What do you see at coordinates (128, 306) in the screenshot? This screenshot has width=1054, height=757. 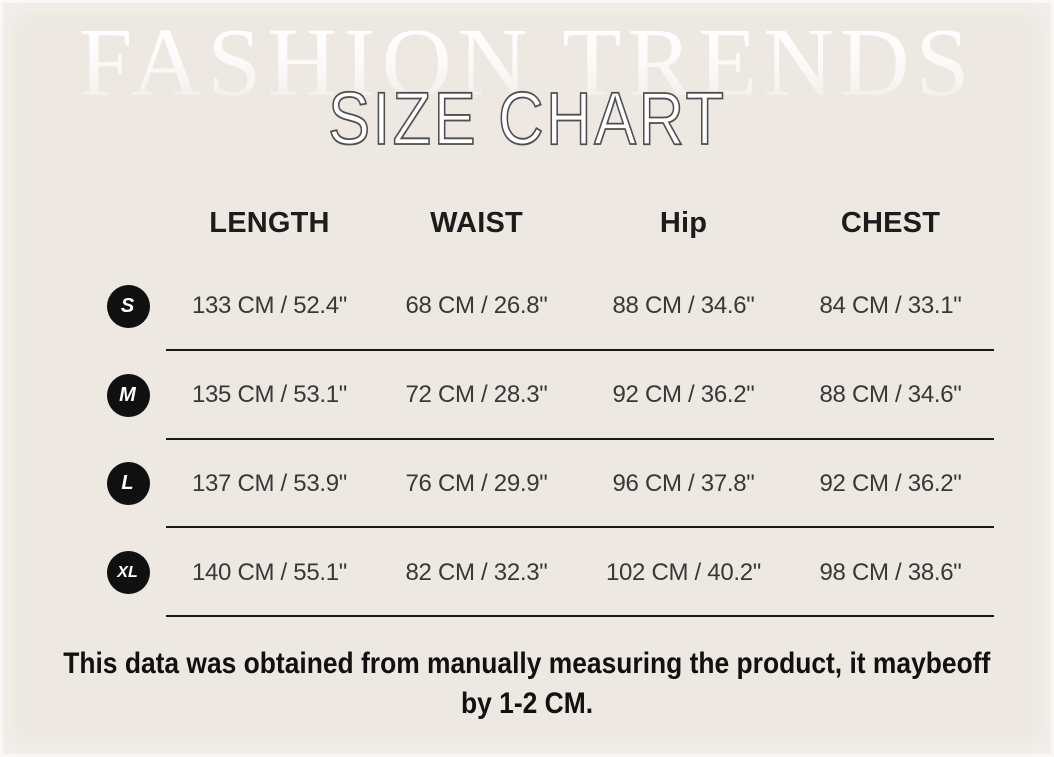 I see `size-badge-s: S` at bounding box center [128, 306].